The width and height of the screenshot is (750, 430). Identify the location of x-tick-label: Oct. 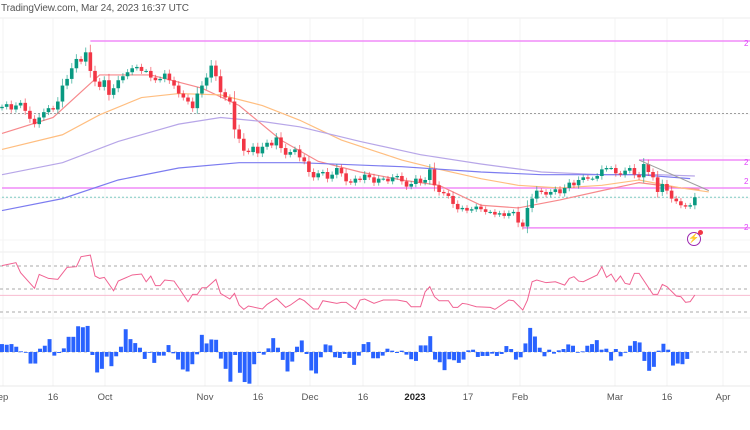
(105, 397).